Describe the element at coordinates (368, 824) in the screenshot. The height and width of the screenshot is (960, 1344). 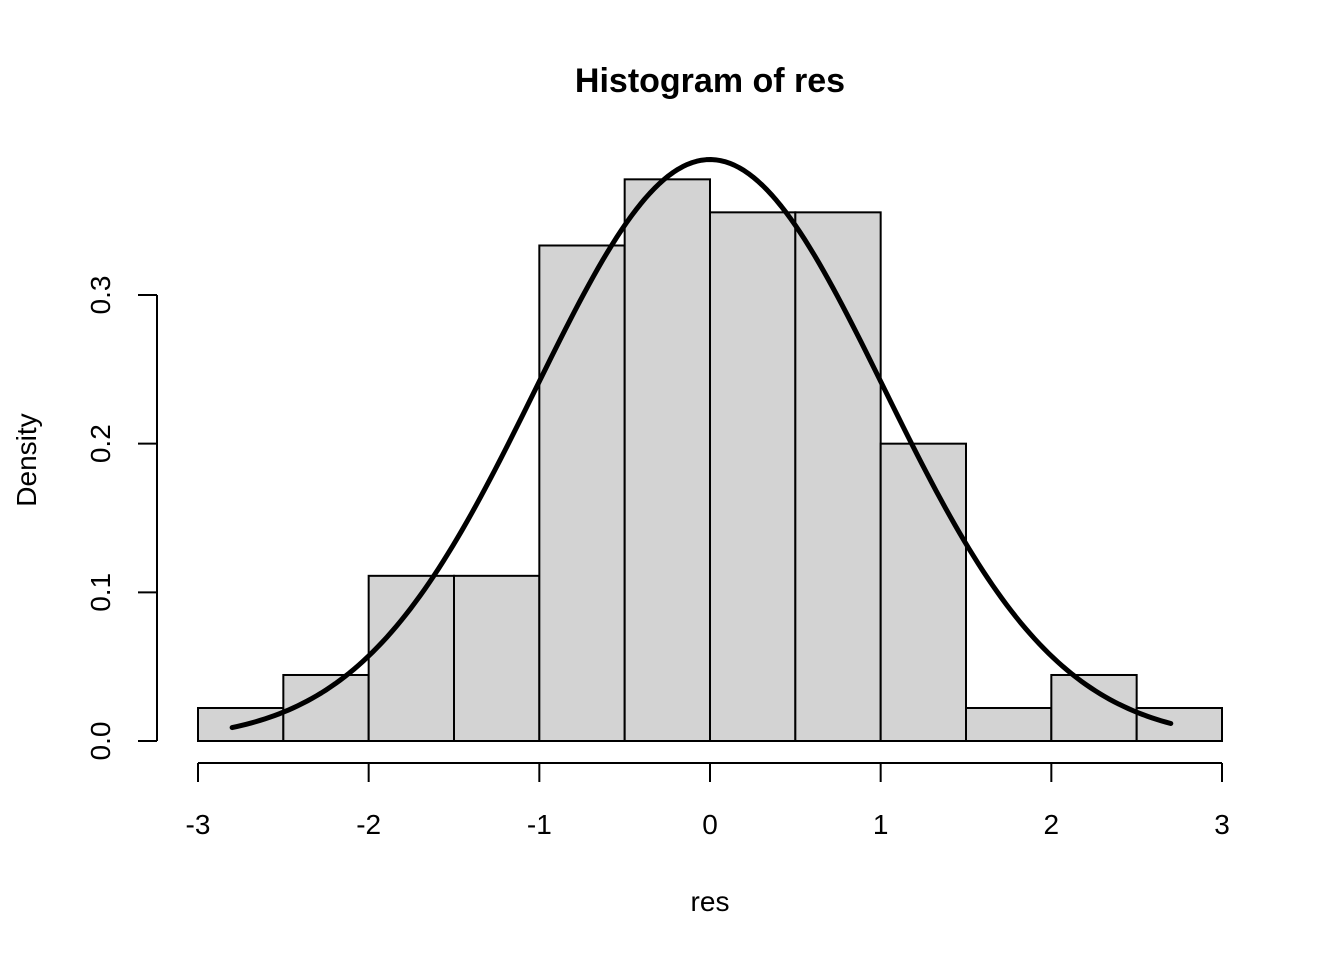
I see `x-tick-label: -2` at that location.